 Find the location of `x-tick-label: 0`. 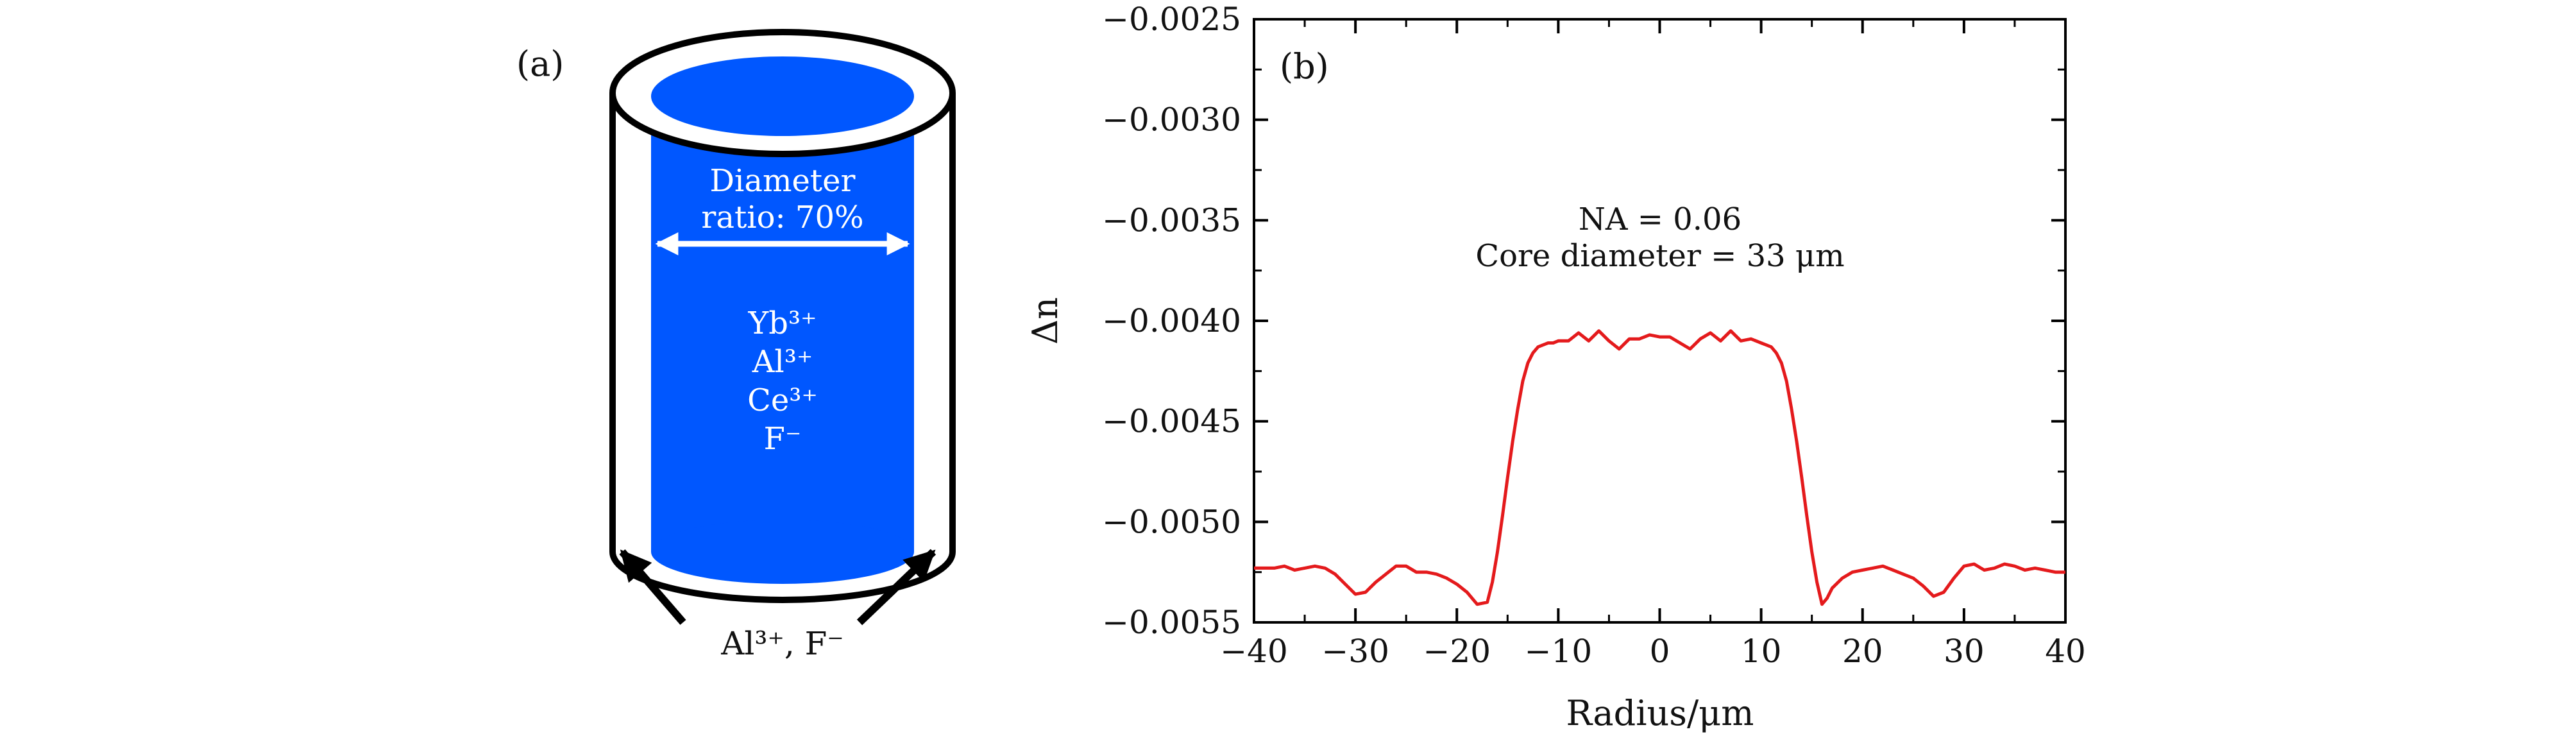

x-tick-label: 0 is located at coordinates (1660, 651).